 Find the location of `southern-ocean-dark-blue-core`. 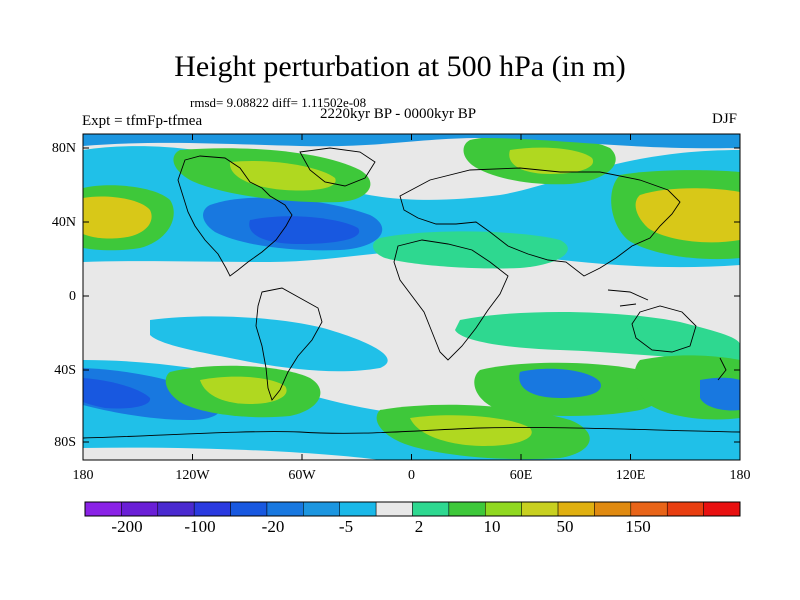

southern-ocean-dark-blue-core is located at coordinates (117, 393).